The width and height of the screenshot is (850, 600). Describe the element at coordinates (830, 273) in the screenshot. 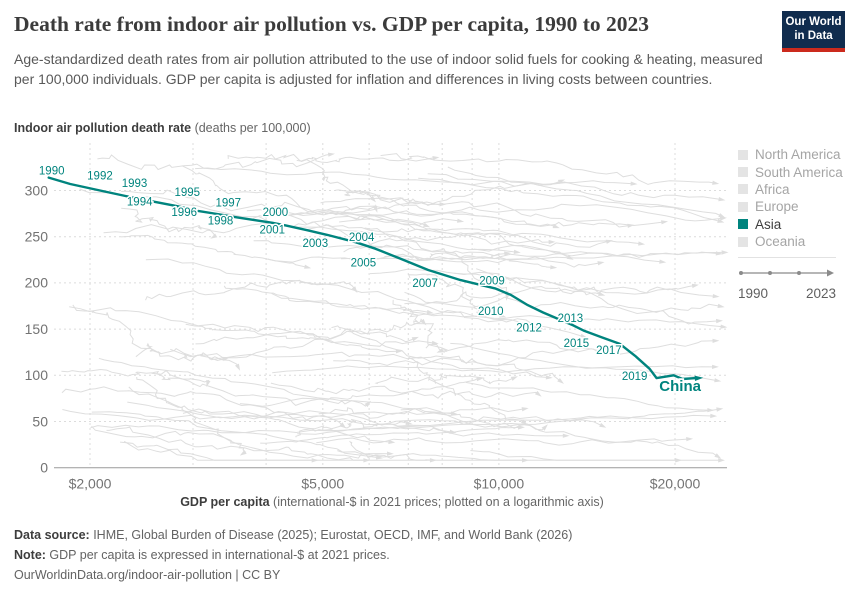

I see `timeline-arrowhead-icon` at that location.